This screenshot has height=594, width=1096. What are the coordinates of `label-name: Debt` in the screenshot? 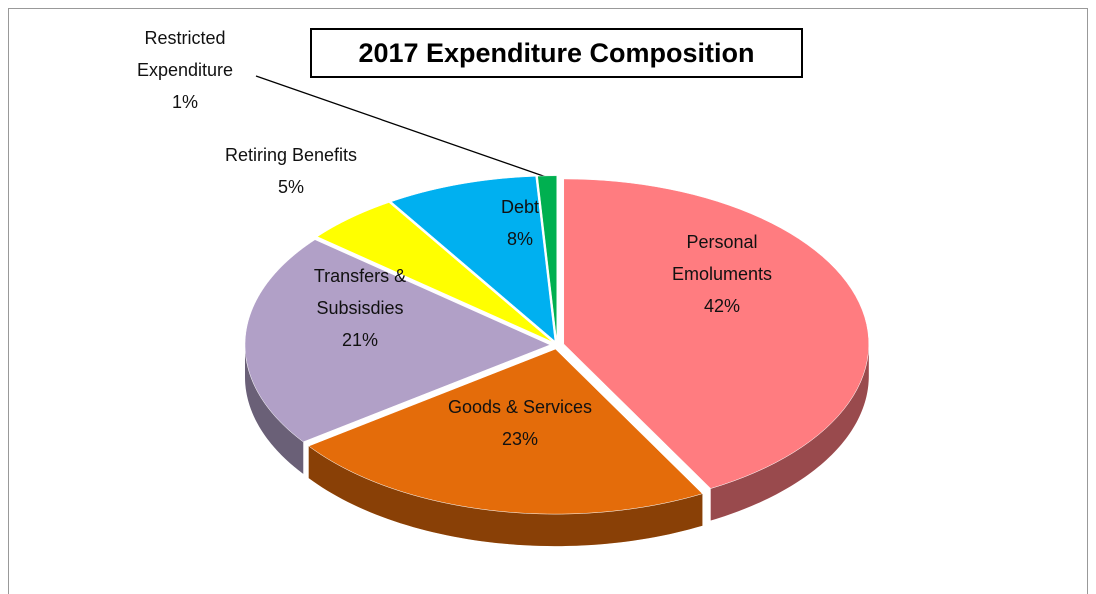 It's located at (520, 207).